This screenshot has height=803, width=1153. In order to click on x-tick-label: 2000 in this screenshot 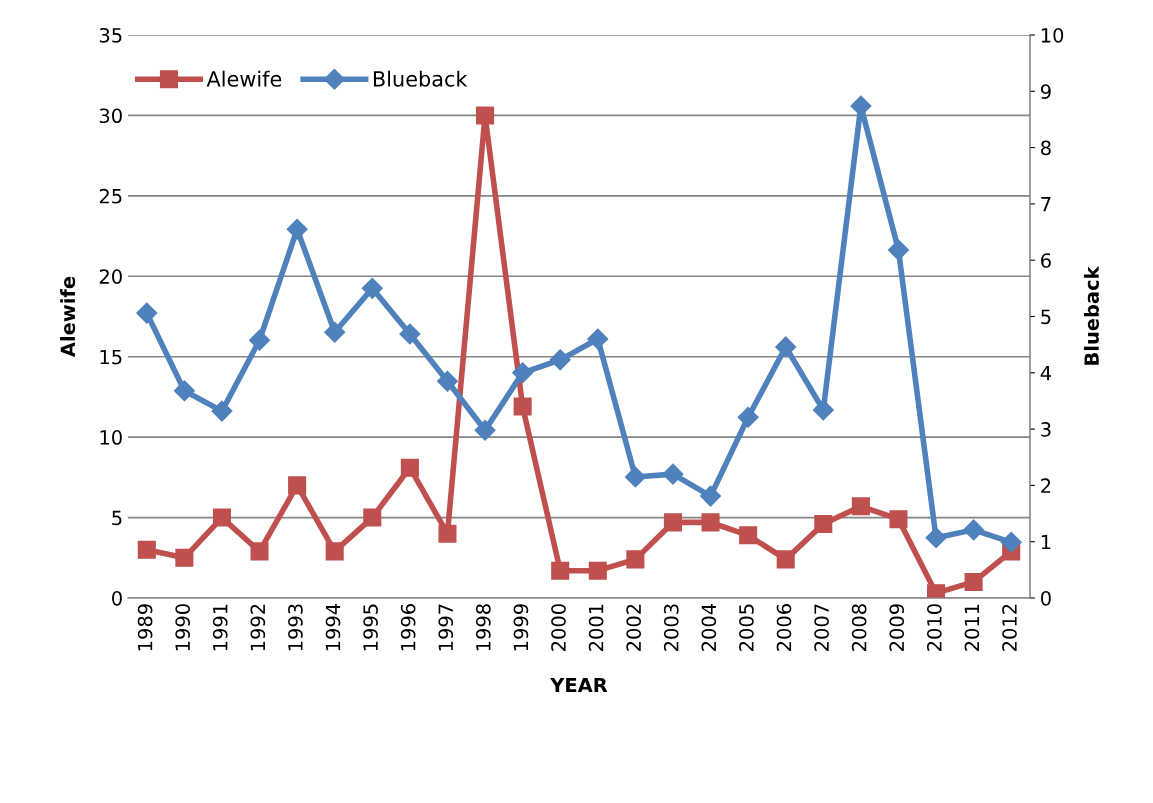, I will do `click(558, 627)`.